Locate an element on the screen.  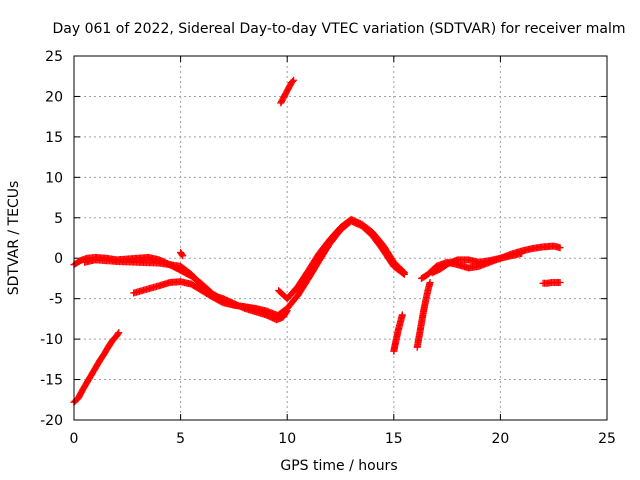
x-tick-label: 5 is located at coordinates (180, 439).